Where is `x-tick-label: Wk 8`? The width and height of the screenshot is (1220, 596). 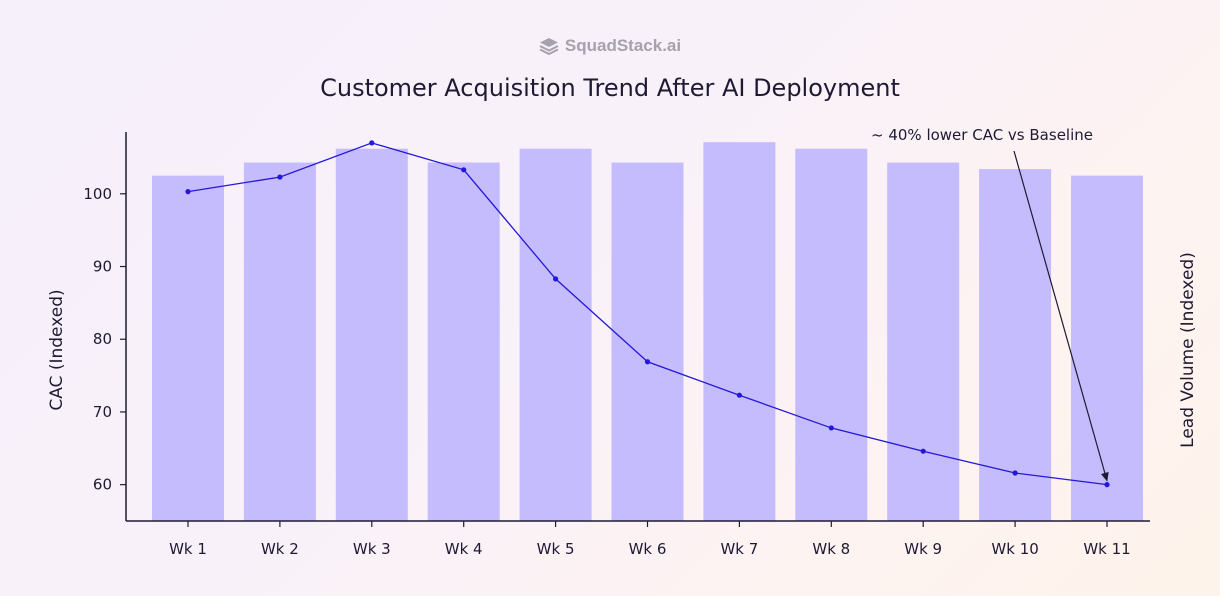
x-tick-label: Wk 8 is located at coordinates (831, 549).